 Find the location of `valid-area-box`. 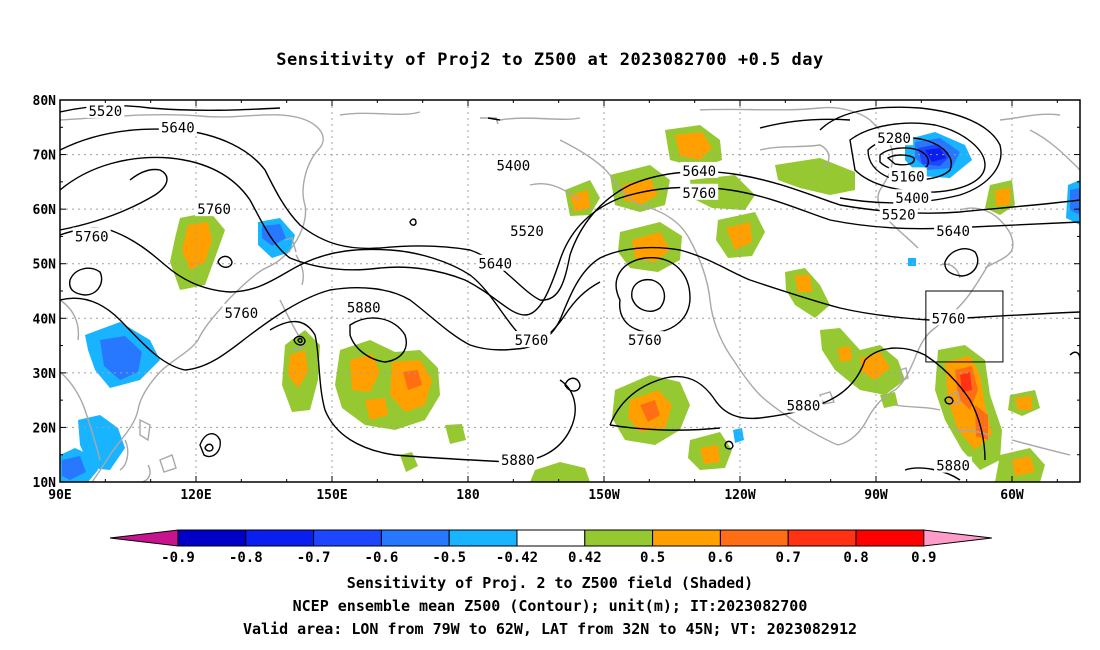

valid-area-box is located at coordinates (964, 326).